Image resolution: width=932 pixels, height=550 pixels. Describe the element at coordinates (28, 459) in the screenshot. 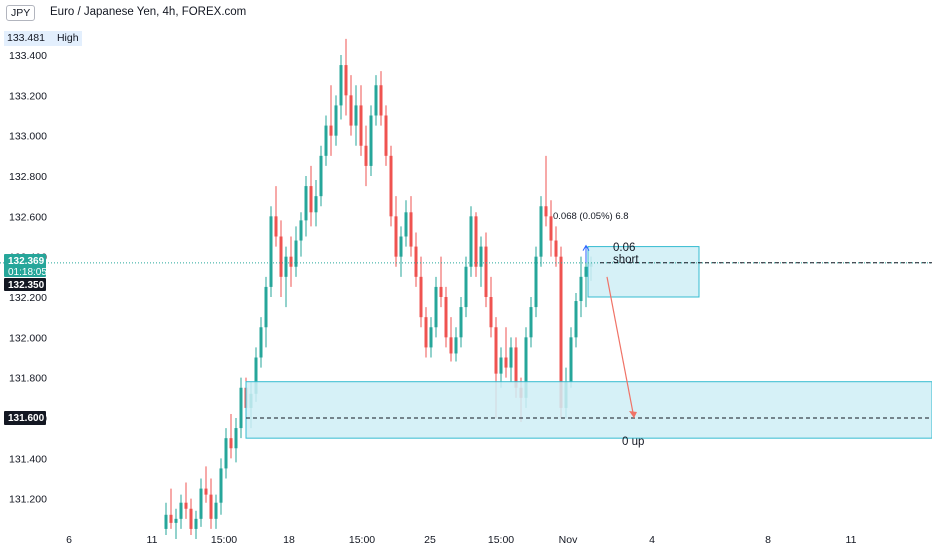

I see `y-tick-label: 131.400` at that location.